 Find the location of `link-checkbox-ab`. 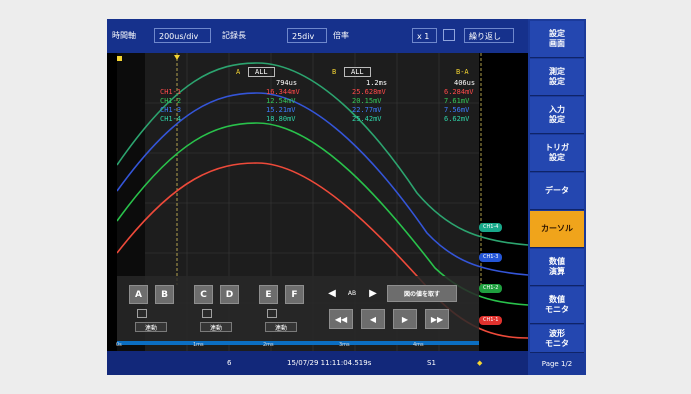

link-checkbox-ab is located at coordinates (142, 313).